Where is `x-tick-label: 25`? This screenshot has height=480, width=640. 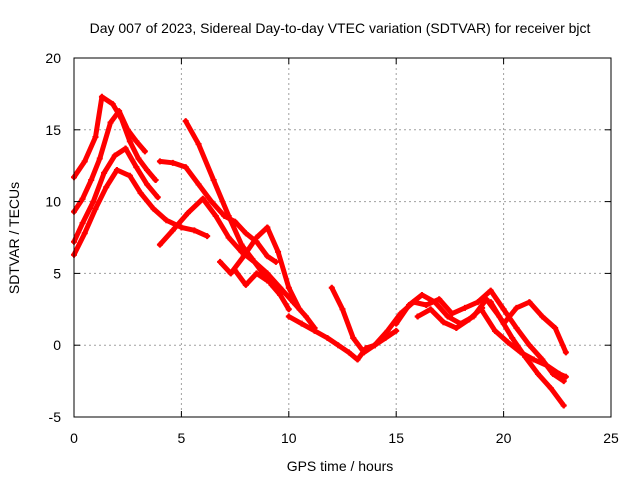 x-tick-label: 25 is located at coordinates (611, 438).